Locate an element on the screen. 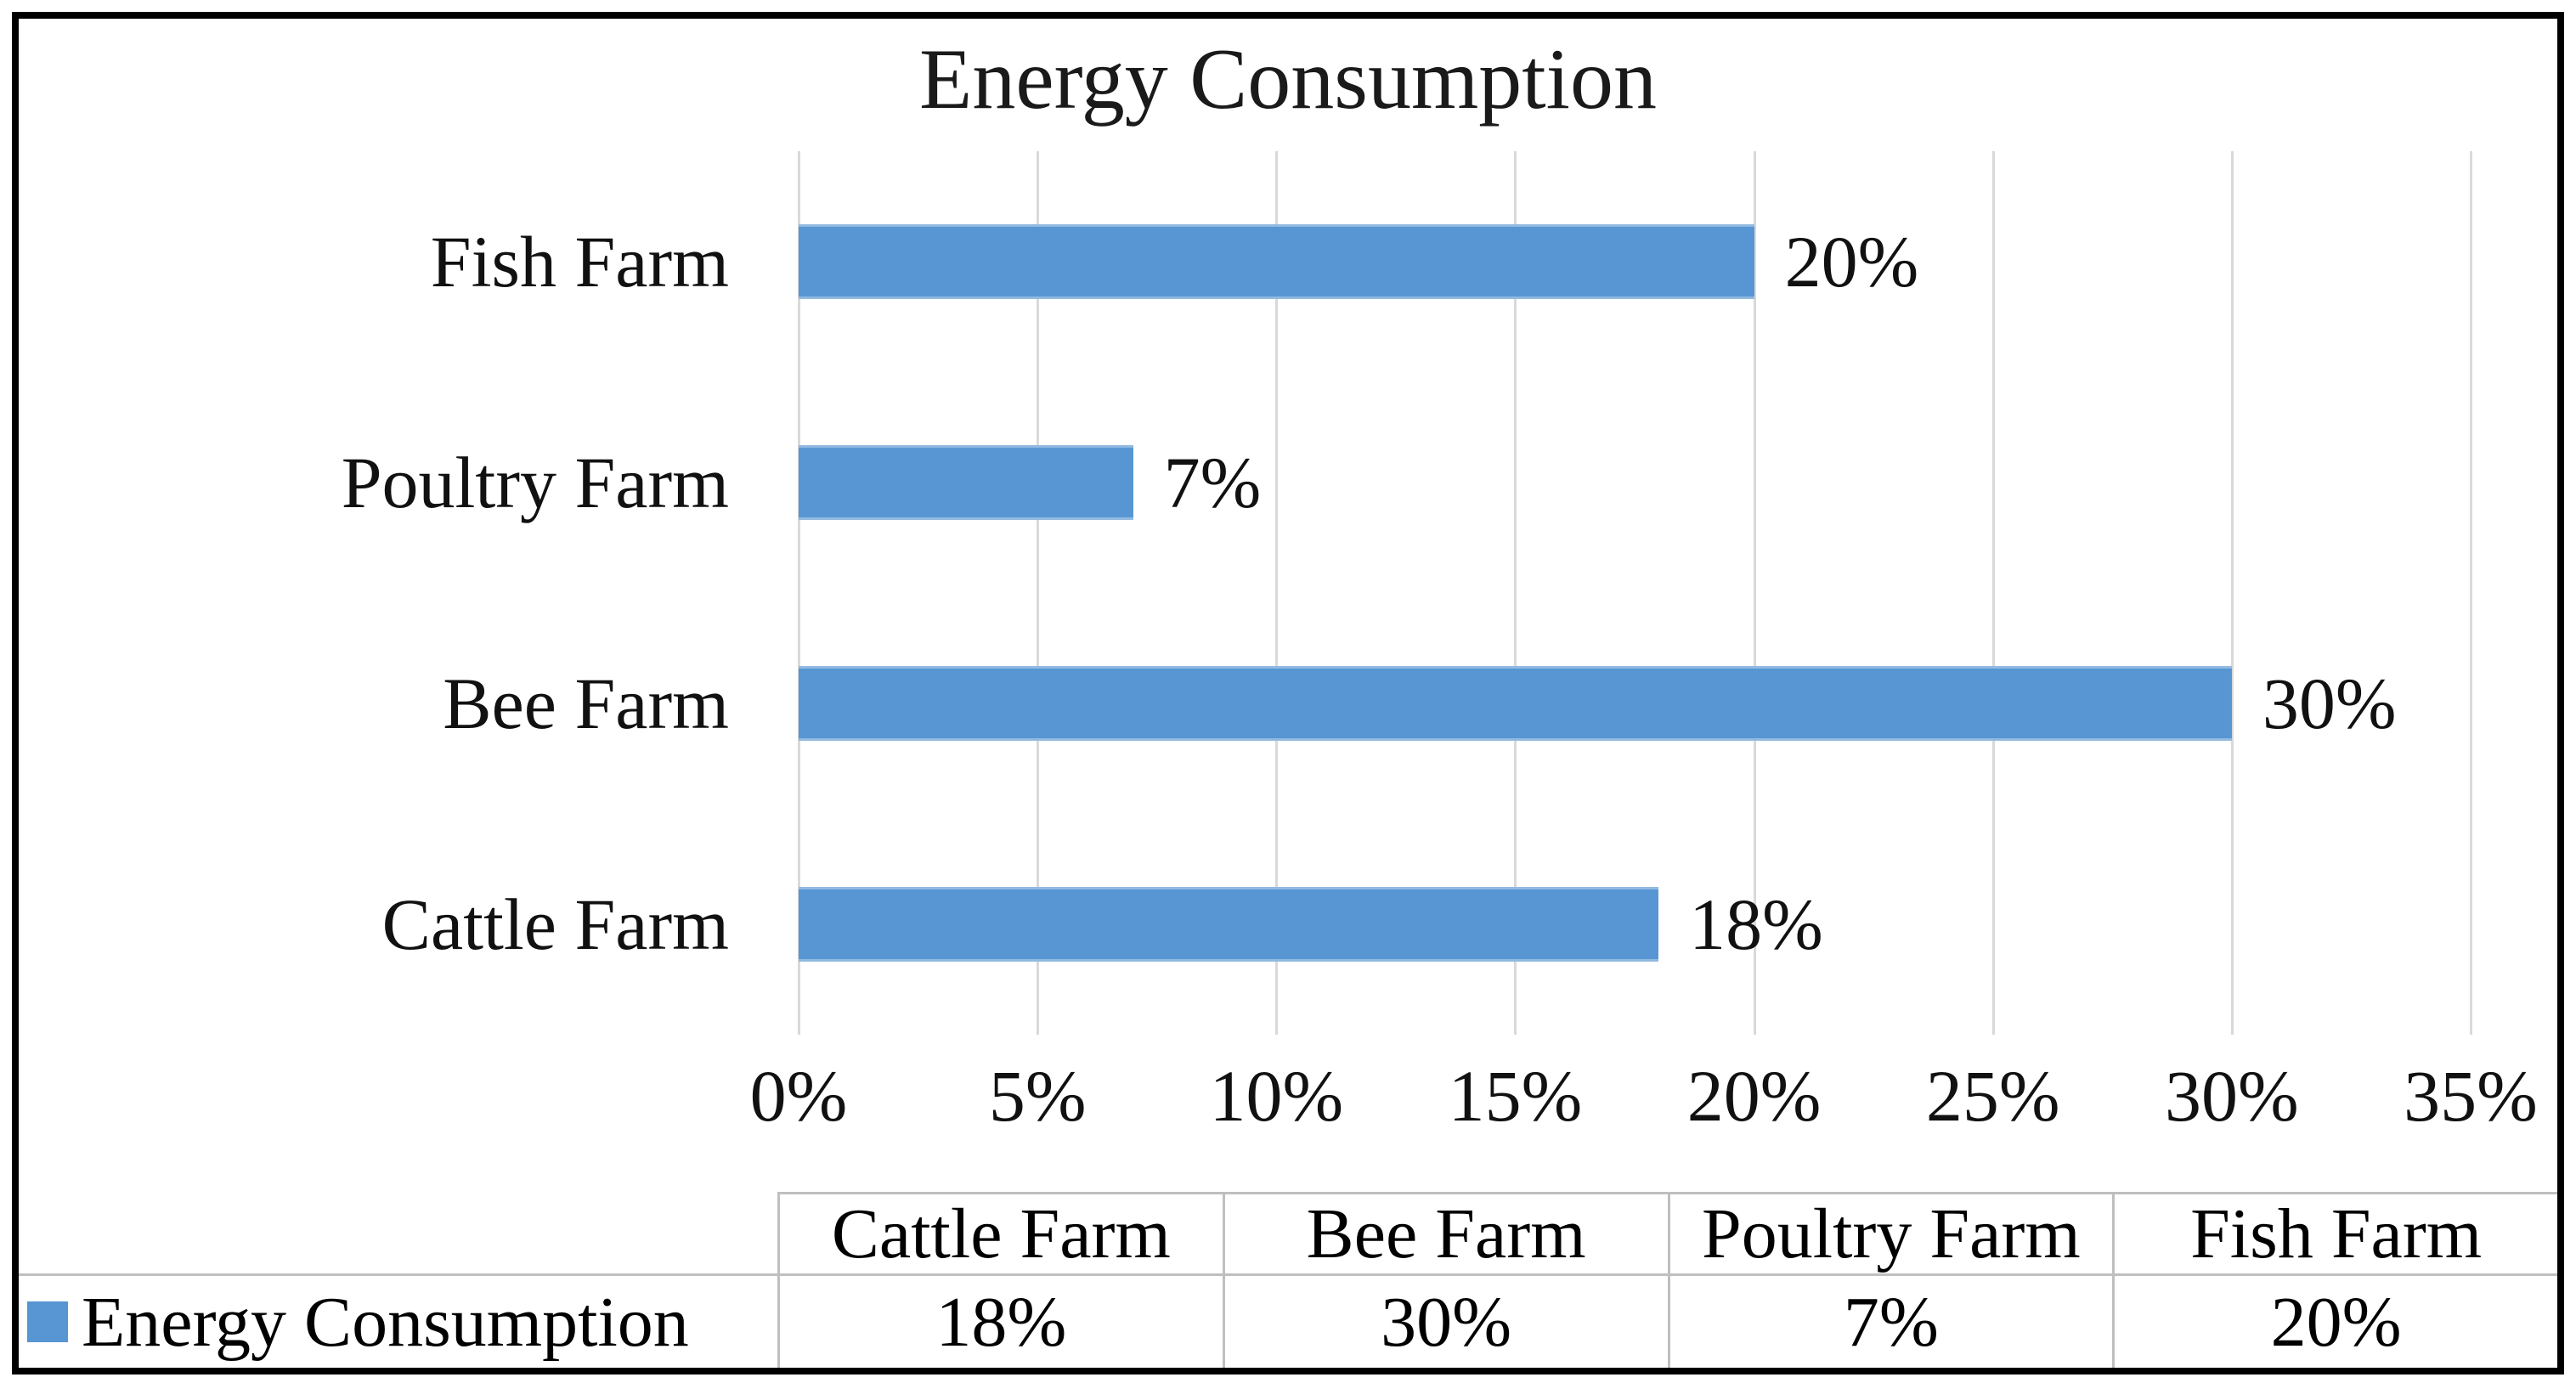 The image size is (2576, 1383). bar-bee-farm is located at coordinates (1516, 703).